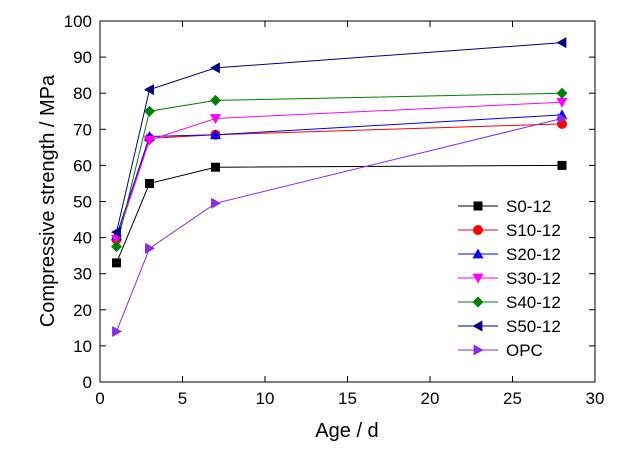 Image resolution: width=638 pixels, height=465 pixels. Describe the element at coordinates (524, 350) in the screenshot. I see `legend-label: OPC` at that location.